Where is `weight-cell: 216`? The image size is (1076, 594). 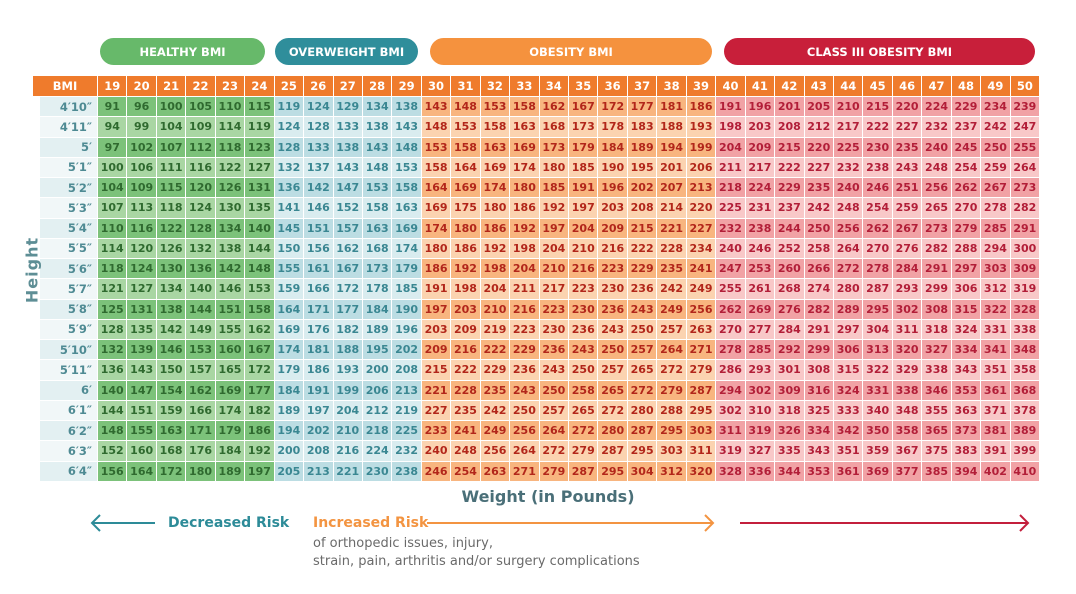 weight-cell: 216 is located at coordinates (583, 269).